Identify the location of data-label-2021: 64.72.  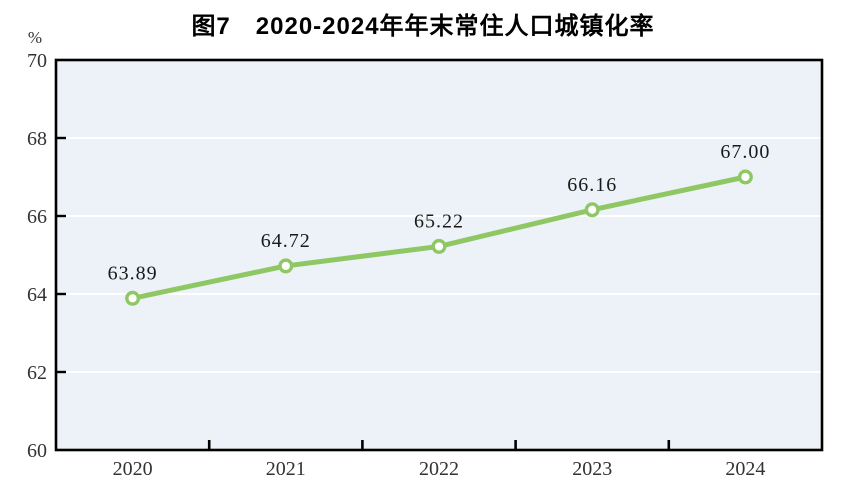
(286, 241).